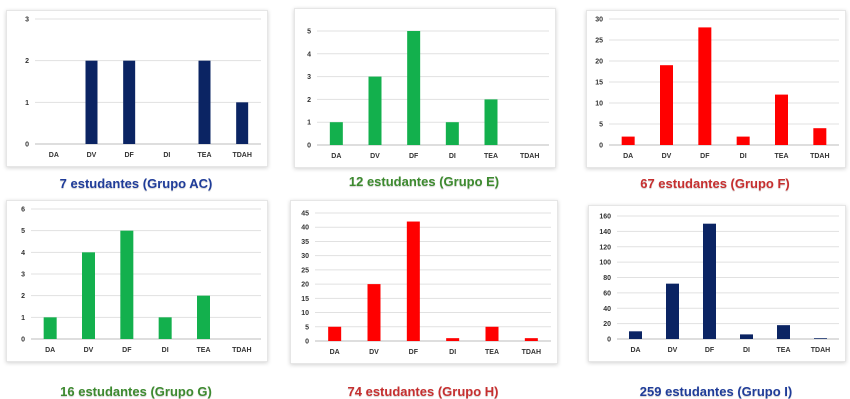 This screenshot has height=399, width=850. I want to click on bar-chart-svg: 0 1 2 3 4 5 6 DA DV DF DI TEA TDAH, so click(141, 280).